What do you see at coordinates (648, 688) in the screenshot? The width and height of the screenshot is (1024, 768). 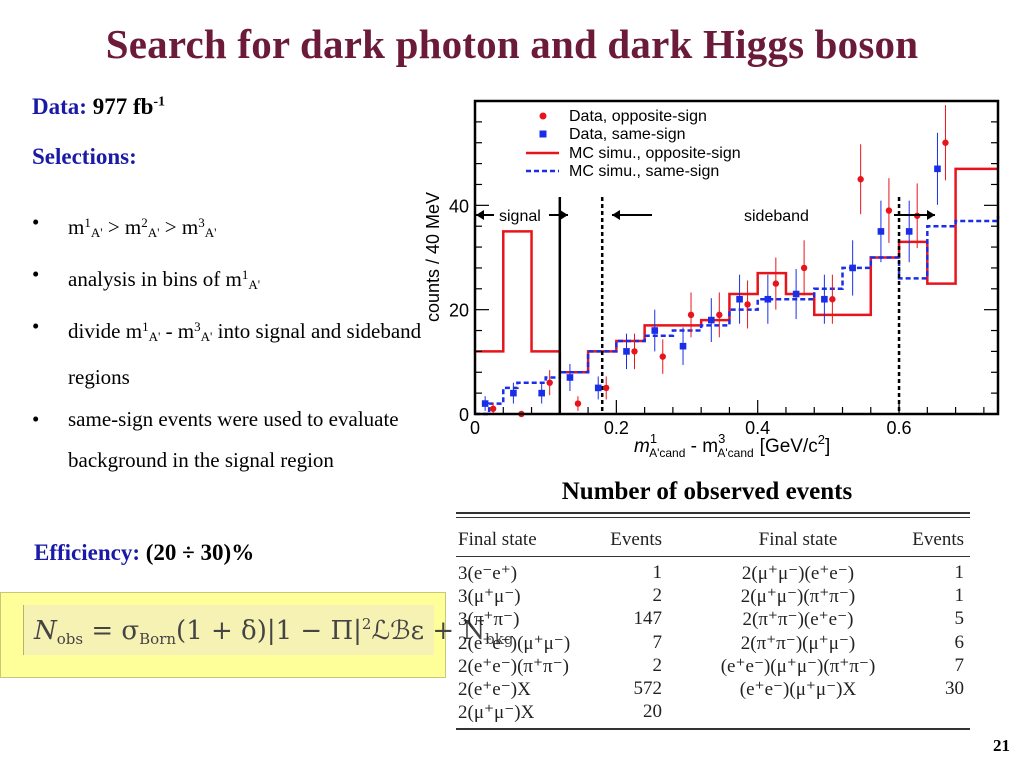 I see `events-cell: 572` at bounding box center [648, 688].